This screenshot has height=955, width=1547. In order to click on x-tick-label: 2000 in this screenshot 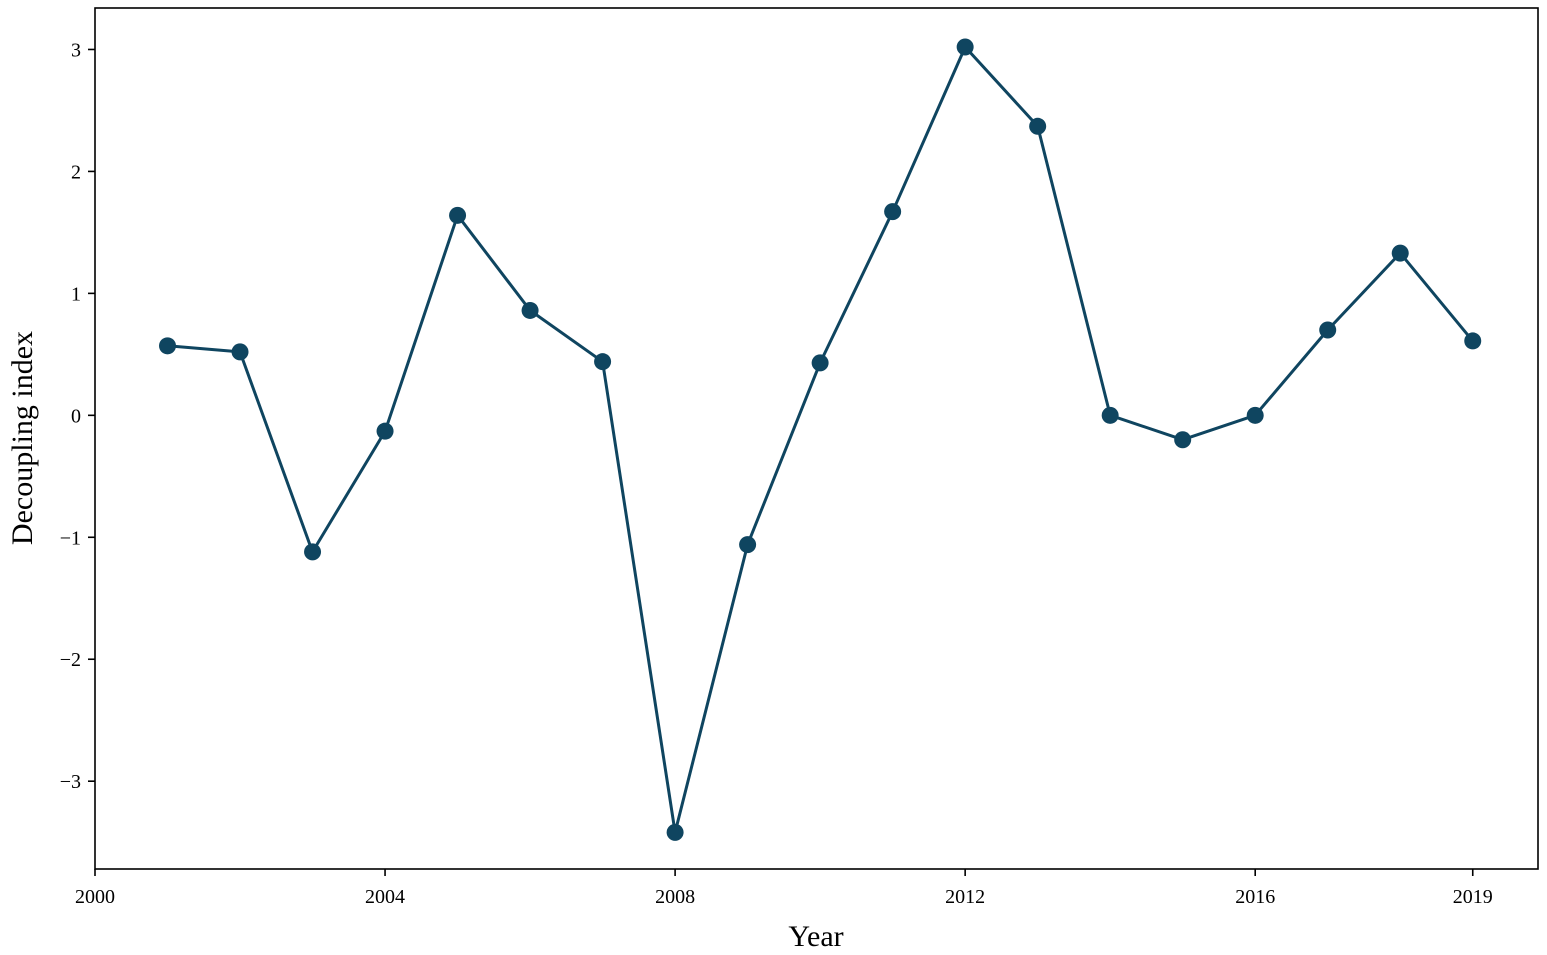, I will do `click(95, 897)`.